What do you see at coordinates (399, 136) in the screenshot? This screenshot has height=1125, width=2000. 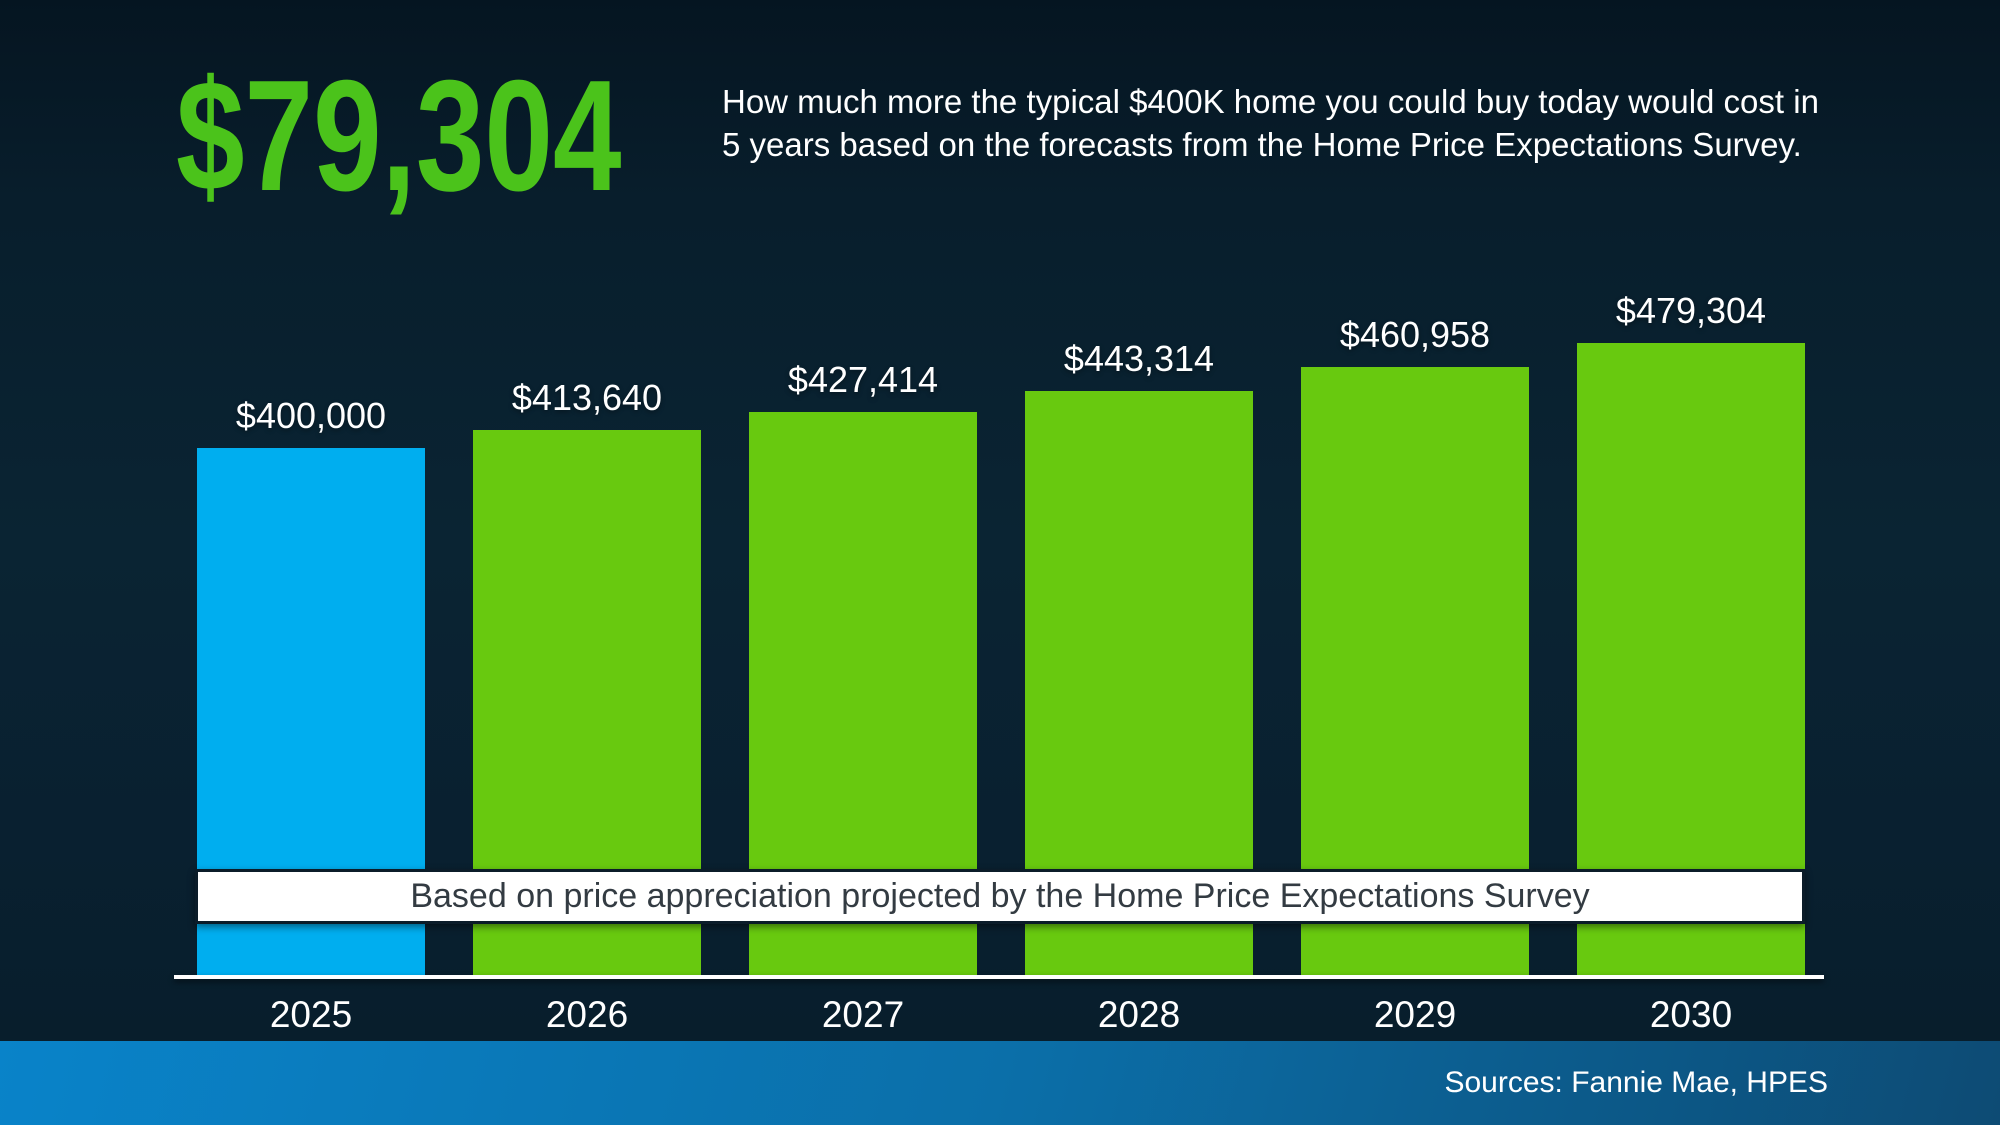 I see `headline-amount: $79,304` at bounding box center [399, 136].